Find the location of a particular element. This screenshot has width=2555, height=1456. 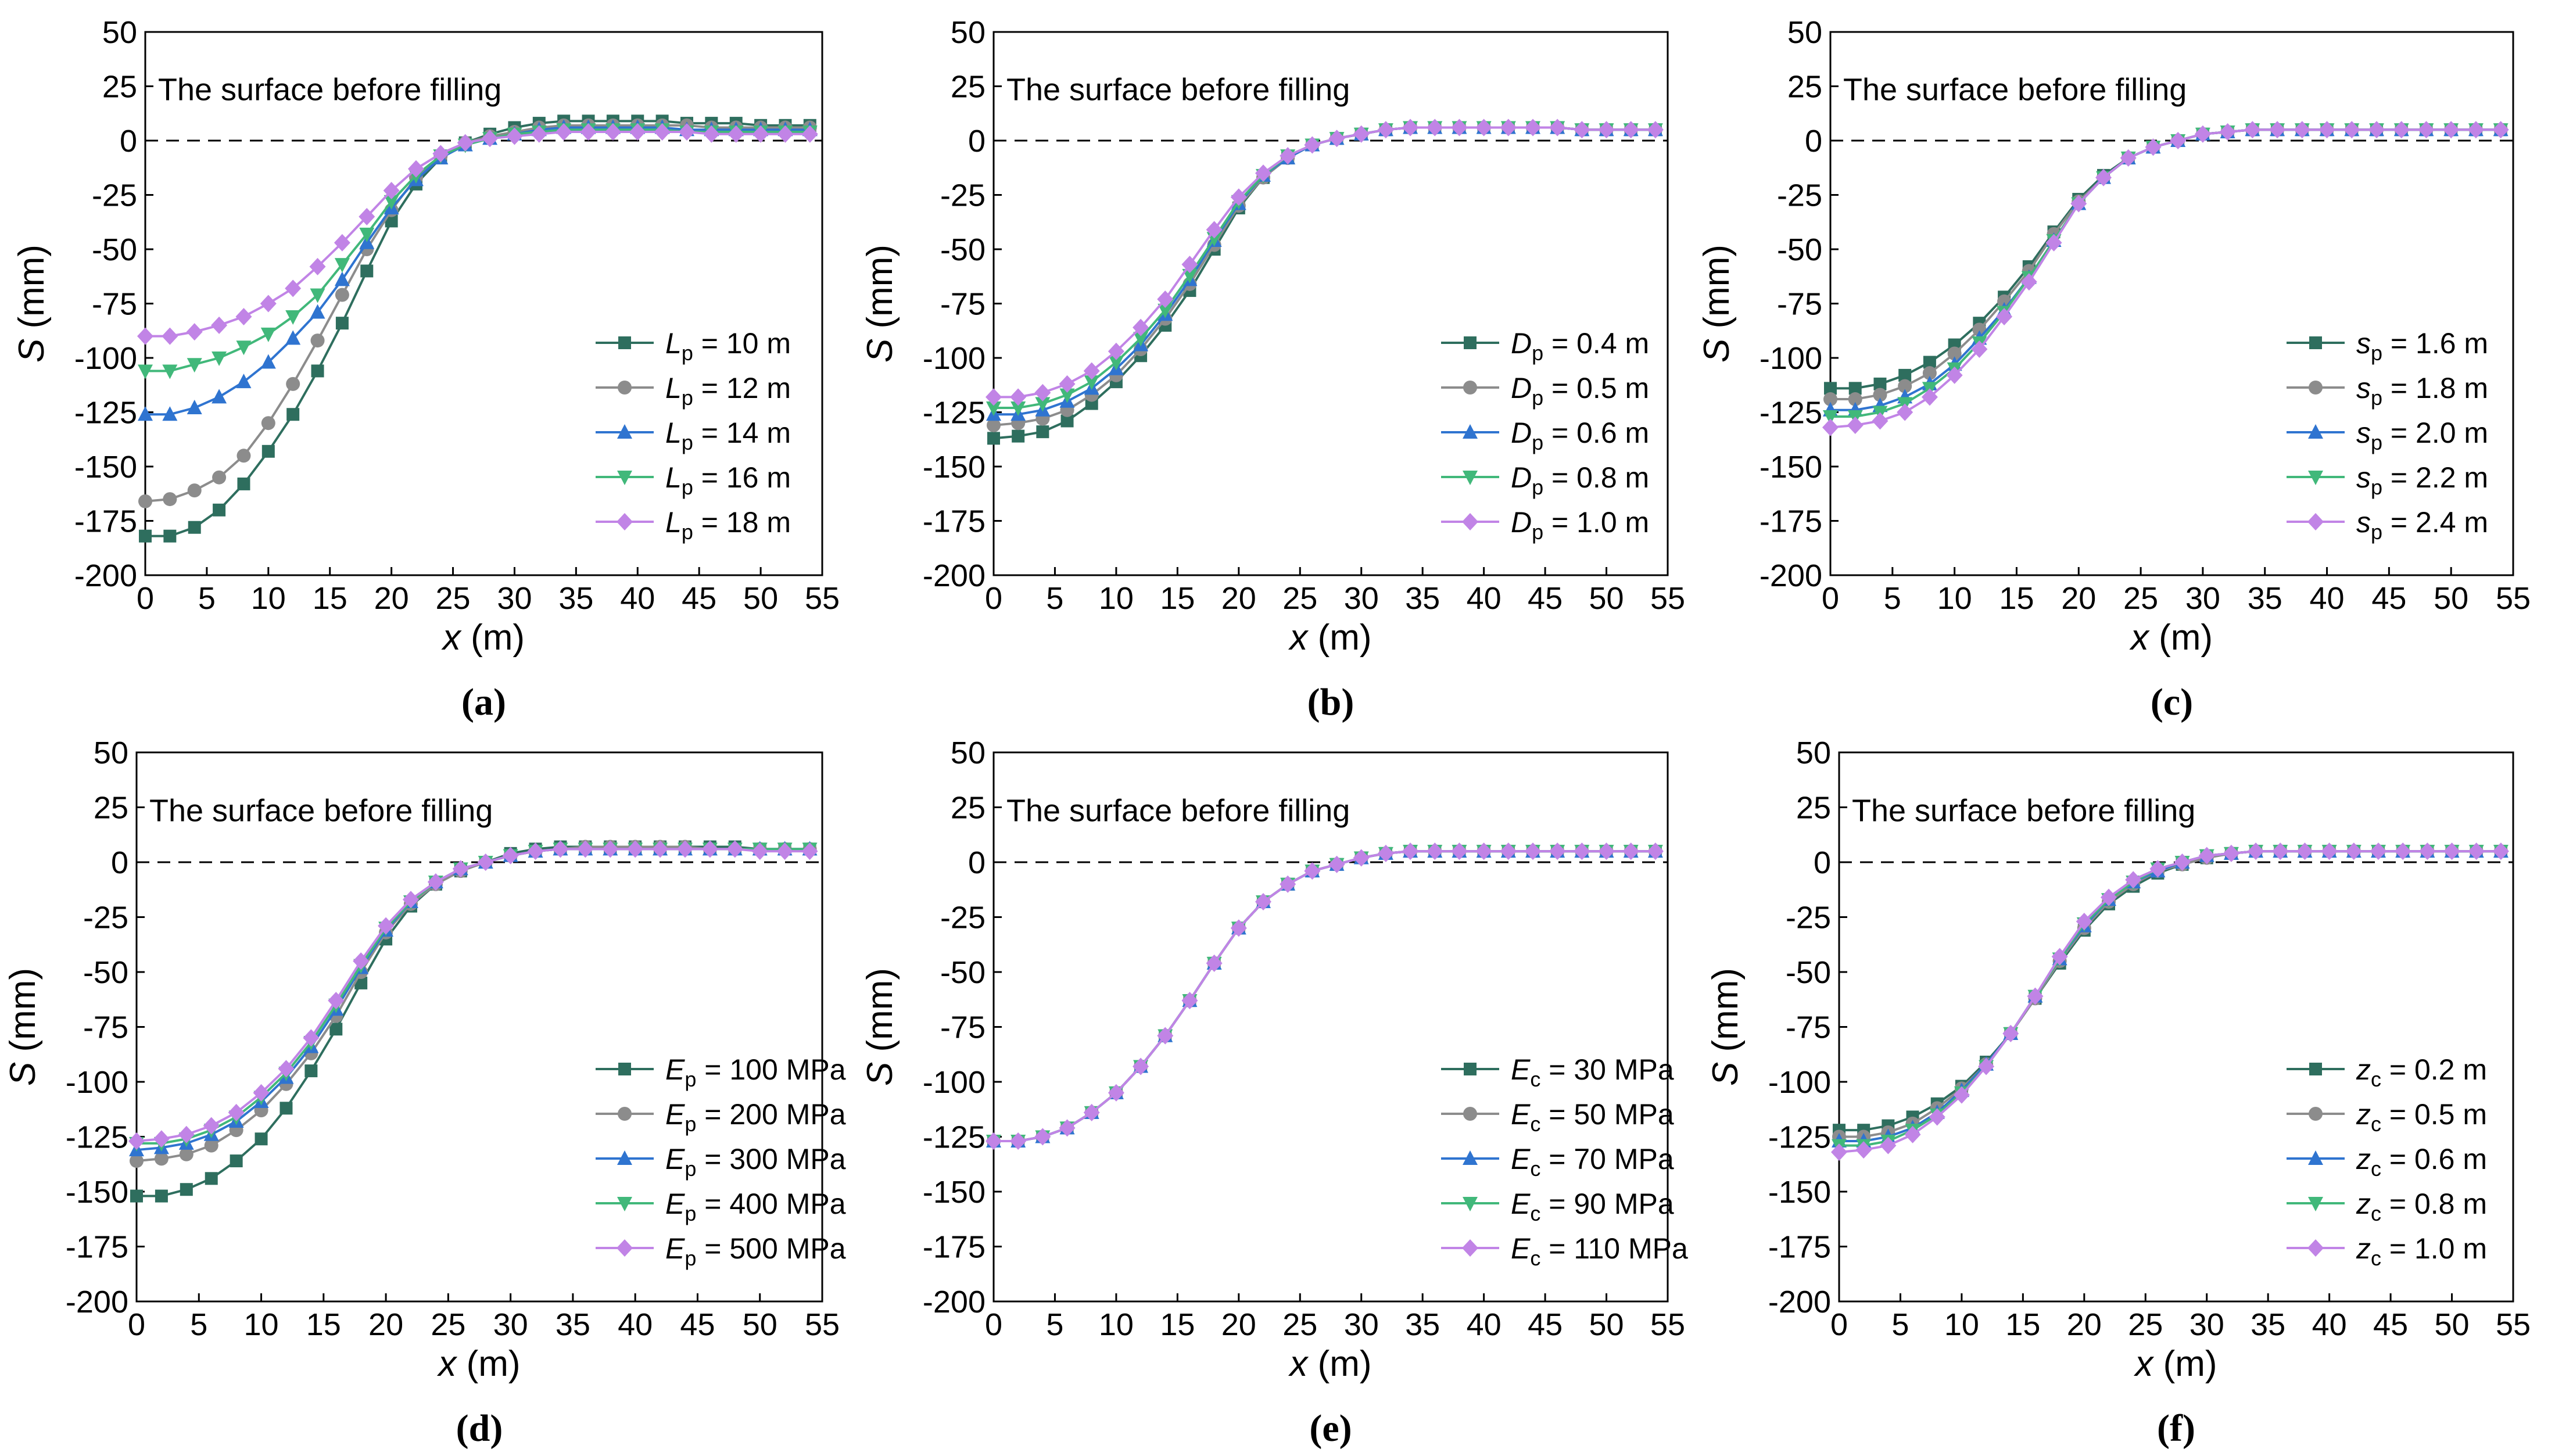

series-line is located at coordinates (2170, 1002).